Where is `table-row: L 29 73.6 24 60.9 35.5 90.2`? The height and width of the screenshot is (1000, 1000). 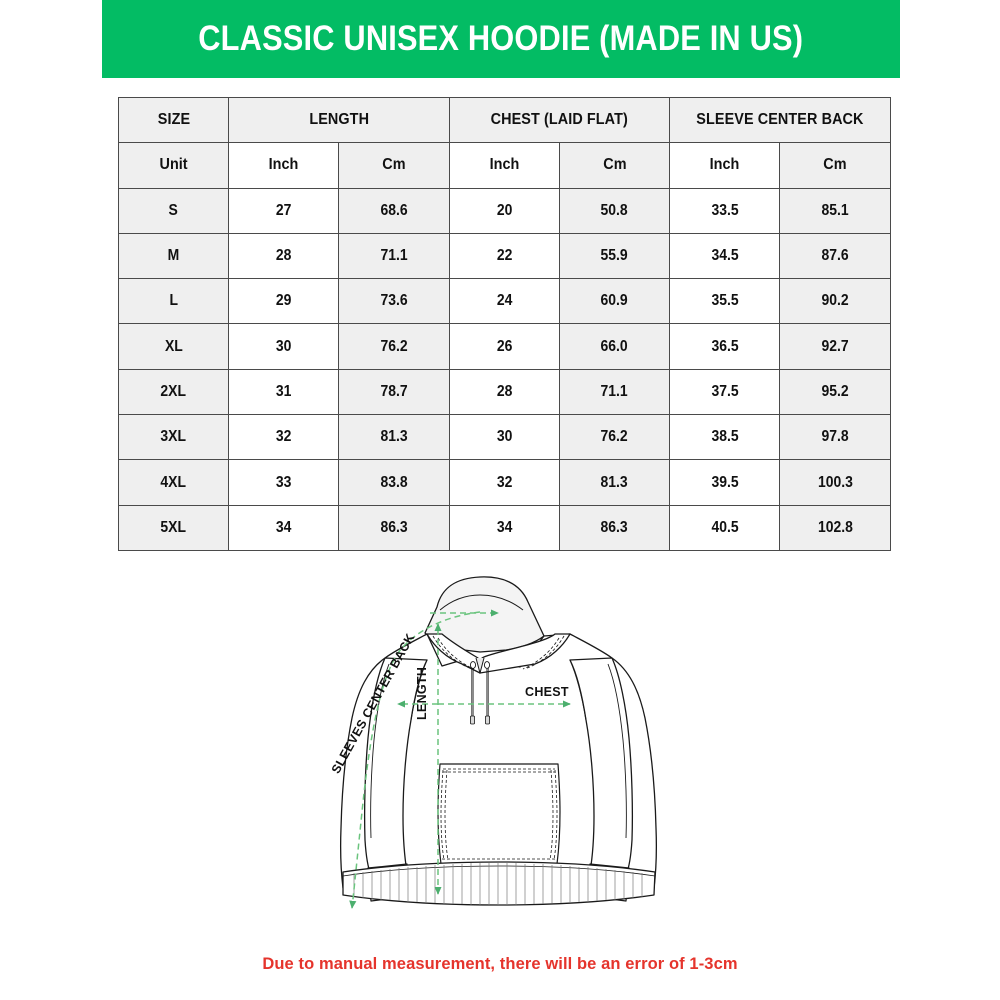
table-row: L 29 73.6 24 60.9 35.5 90.2 is located at coordinates (504, 301).